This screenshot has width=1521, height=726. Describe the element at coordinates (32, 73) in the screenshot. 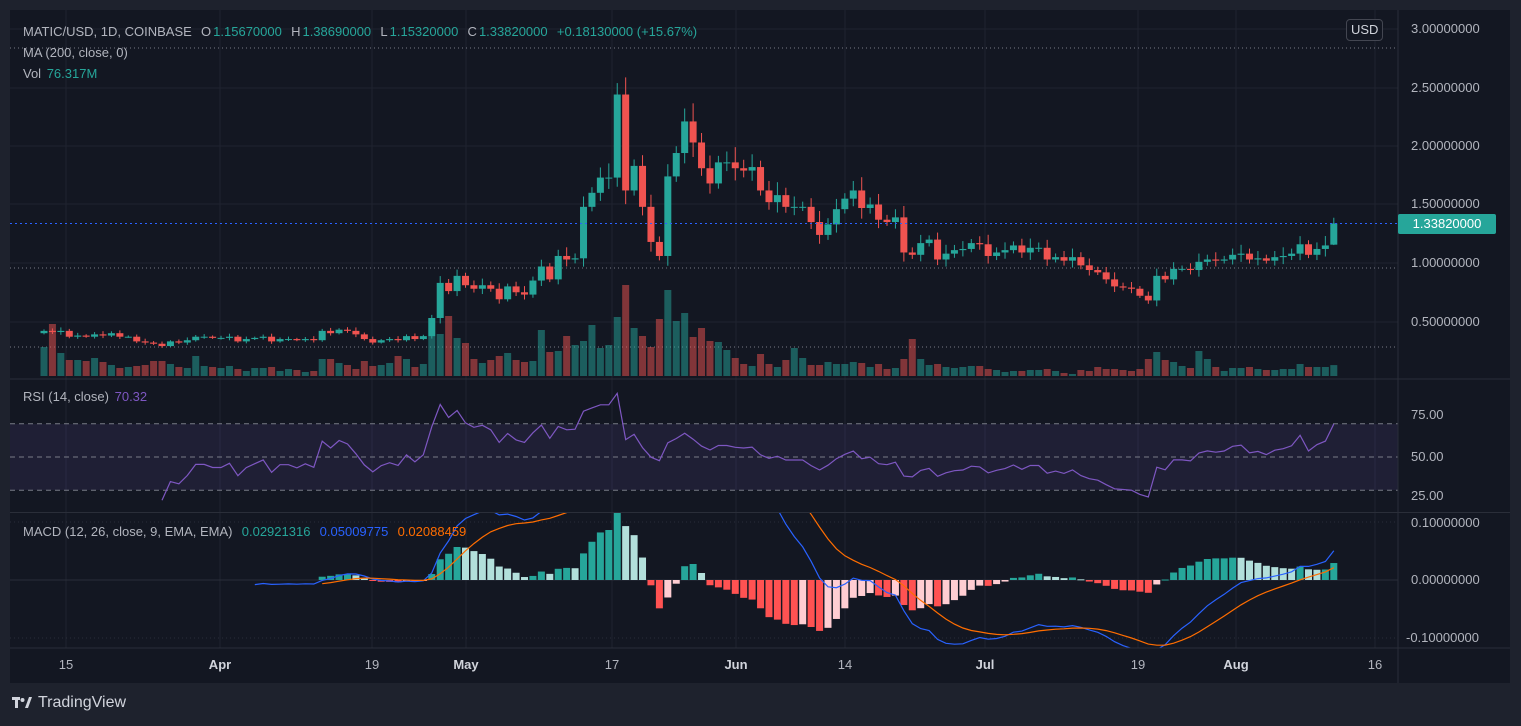

I see `volume-label: Vol` at that location.